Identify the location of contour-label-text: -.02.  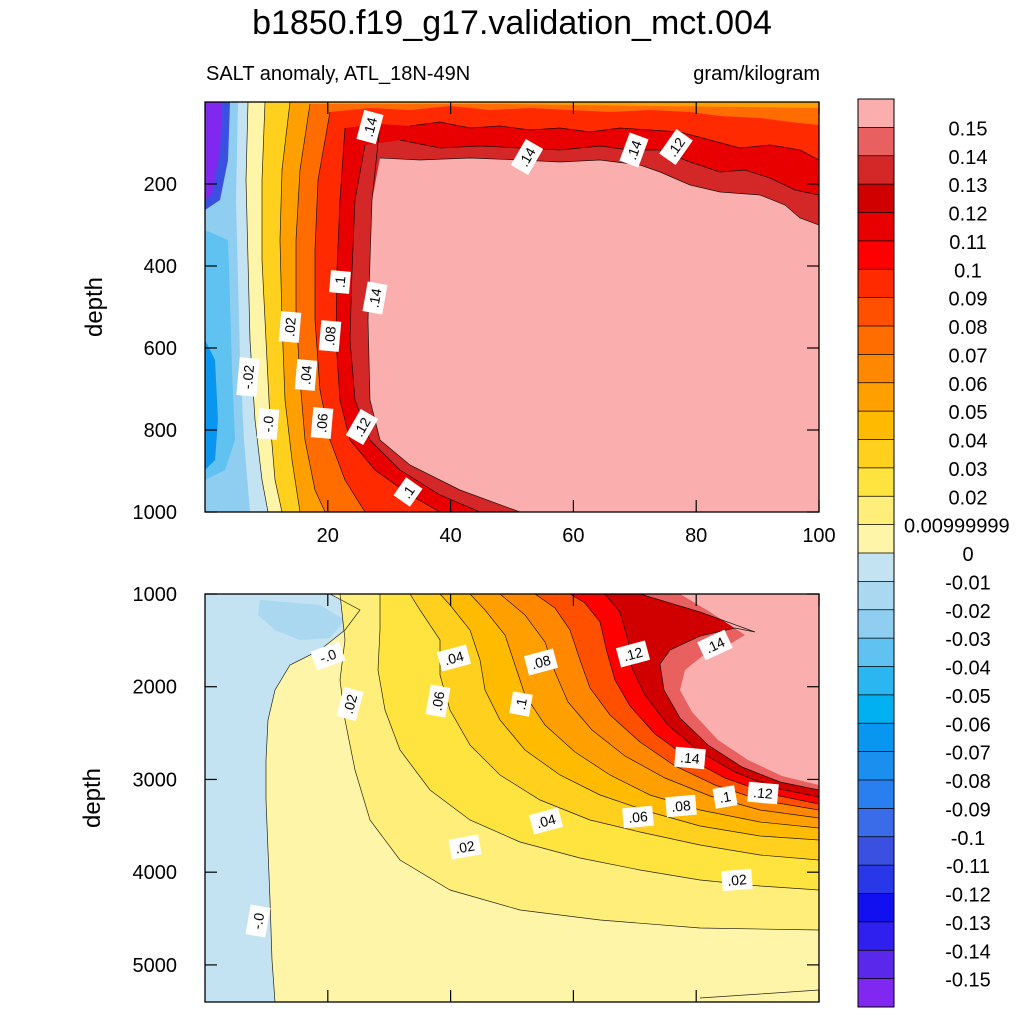
(248, 377).